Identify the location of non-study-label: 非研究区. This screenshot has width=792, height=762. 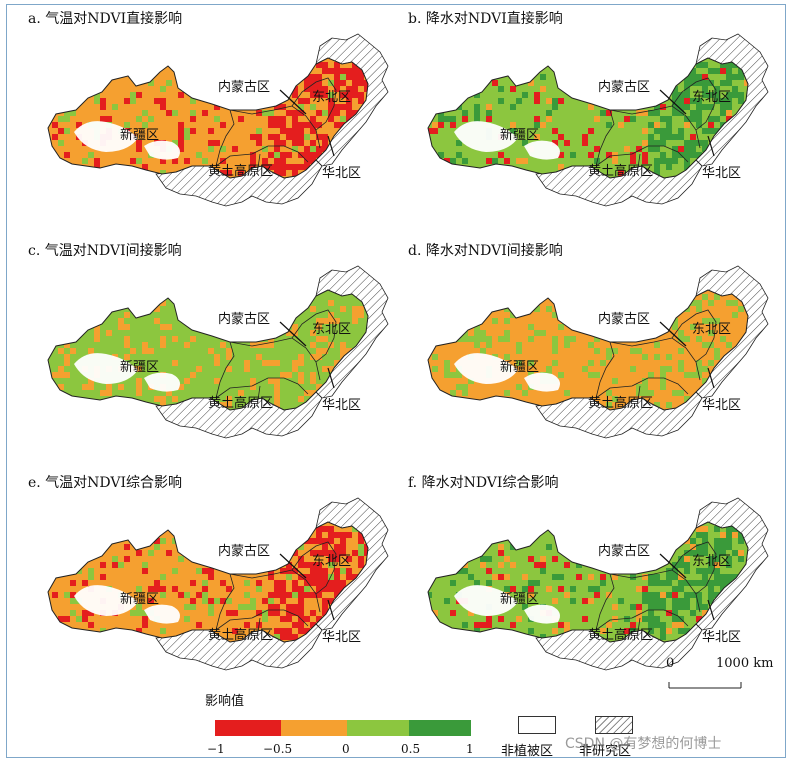
(605, 751).